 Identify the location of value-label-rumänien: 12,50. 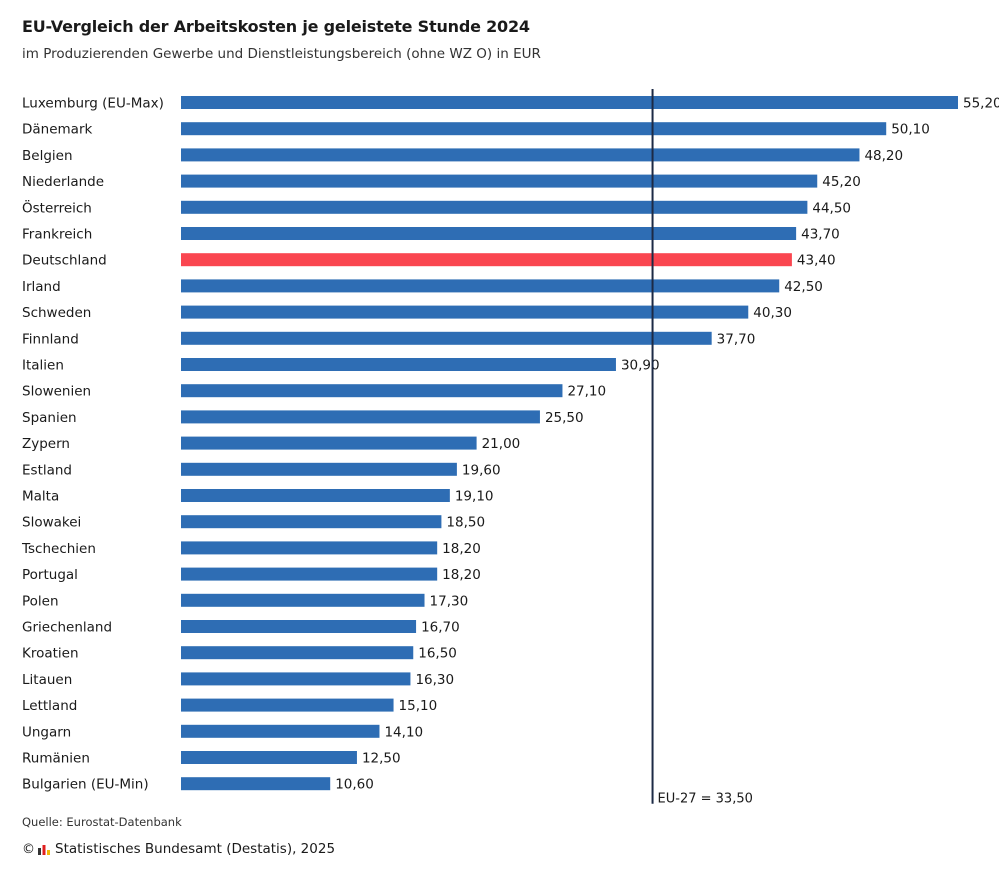
(381, 759).